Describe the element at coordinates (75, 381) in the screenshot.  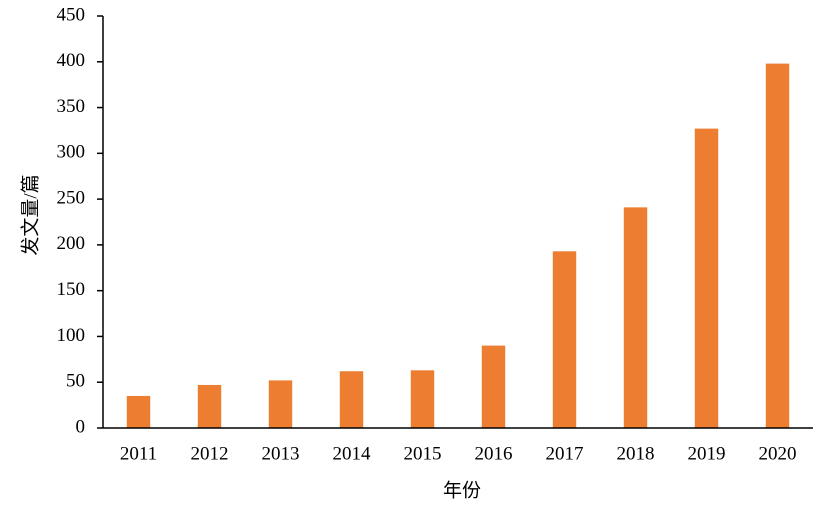
I see `y-tick-label: 50` at that location.